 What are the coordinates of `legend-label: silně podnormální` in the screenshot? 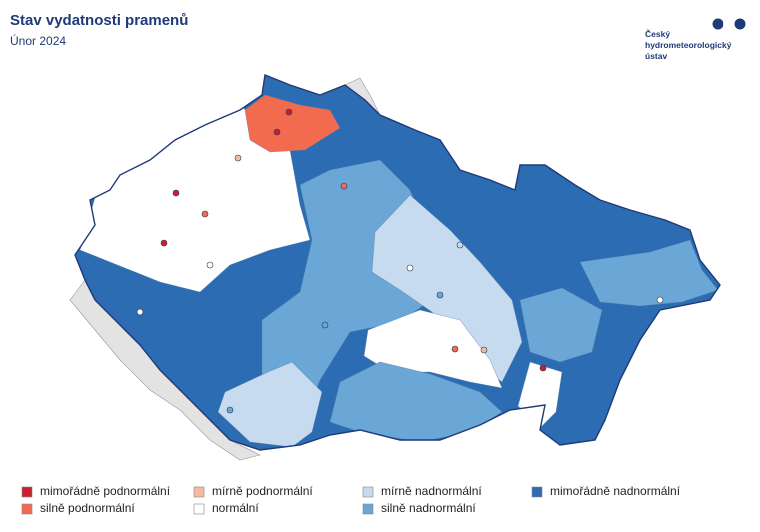 It's located at (87, 508).